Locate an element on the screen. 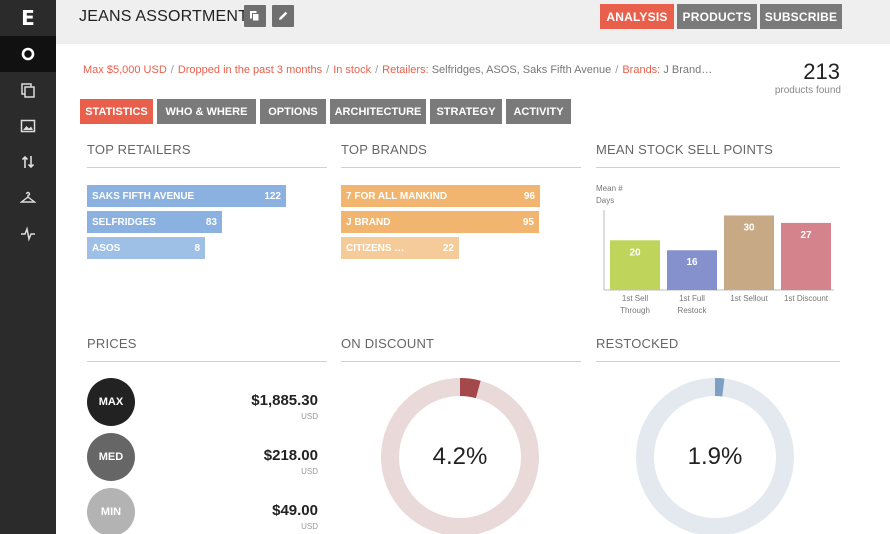  app-logo: E is located at coordinates (28, 18).